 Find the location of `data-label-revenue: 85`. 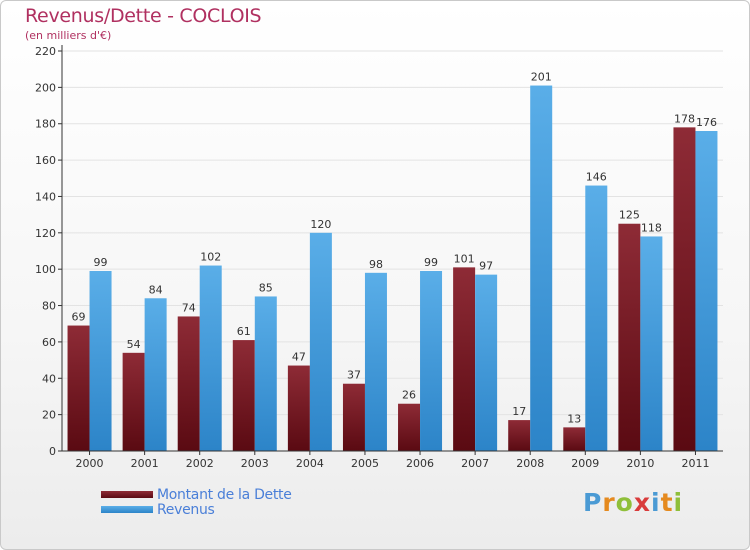

data-label-revenue: 85 is located at coordinates (266, 287).